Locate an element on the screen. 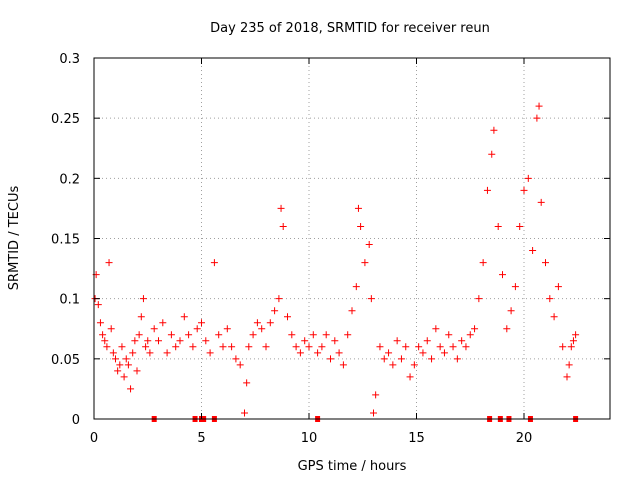 The width and height of the screenshot is (640, 480). x-tick-label: 15 is located at coordinates (416, 438).